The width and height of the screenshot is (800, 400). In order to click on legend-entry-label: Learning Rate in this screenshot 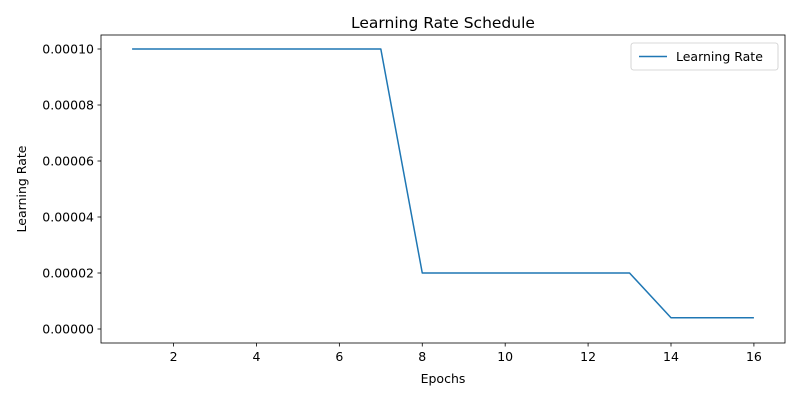, I will do `click(719, 56)`.